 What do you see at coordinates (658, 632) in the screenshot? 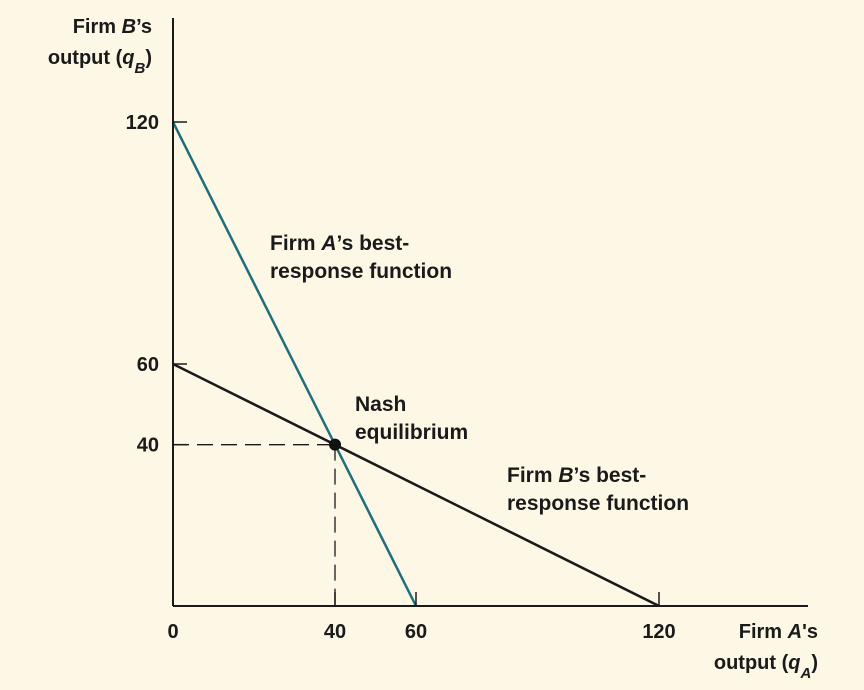
I see `x-tick-label: 120` at bounding box center [658, 632].